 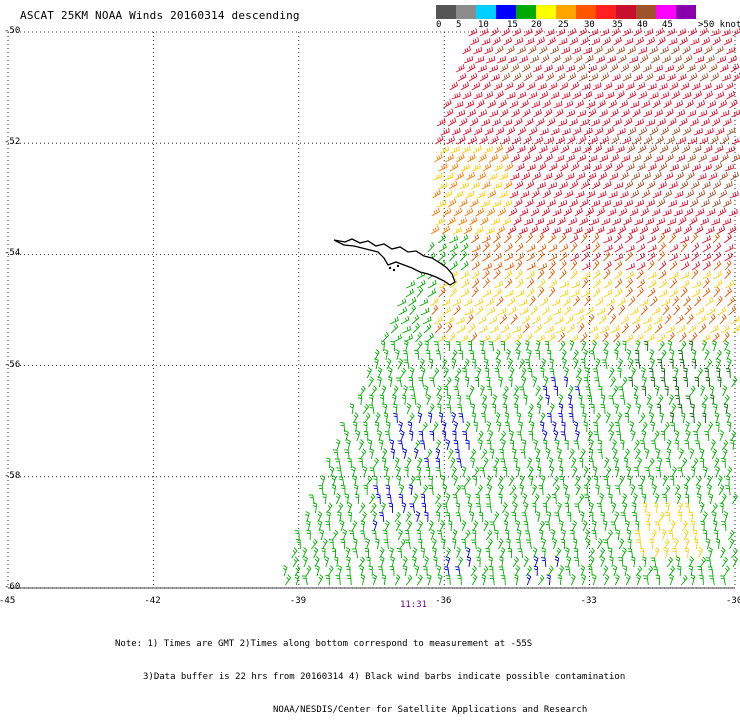 What do you see at coordinates (483, 25) in the screenshot?
I see `colorbar-tick-label: 10` at bounding box center [483, 25].